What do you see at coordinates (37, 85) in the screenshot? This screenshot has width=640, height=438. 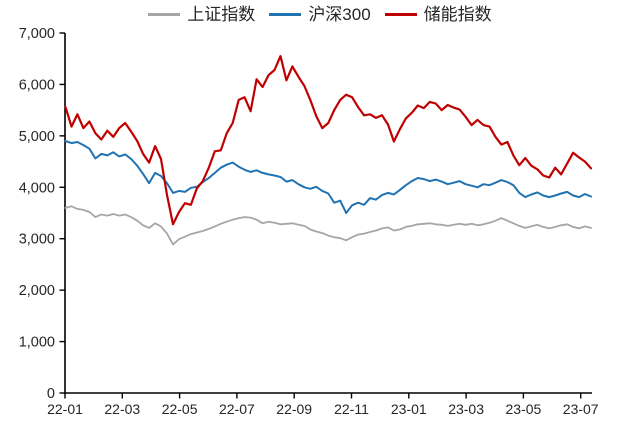 I see `y-axis-tick-label: 6,000` at bounding box center [37, 85].